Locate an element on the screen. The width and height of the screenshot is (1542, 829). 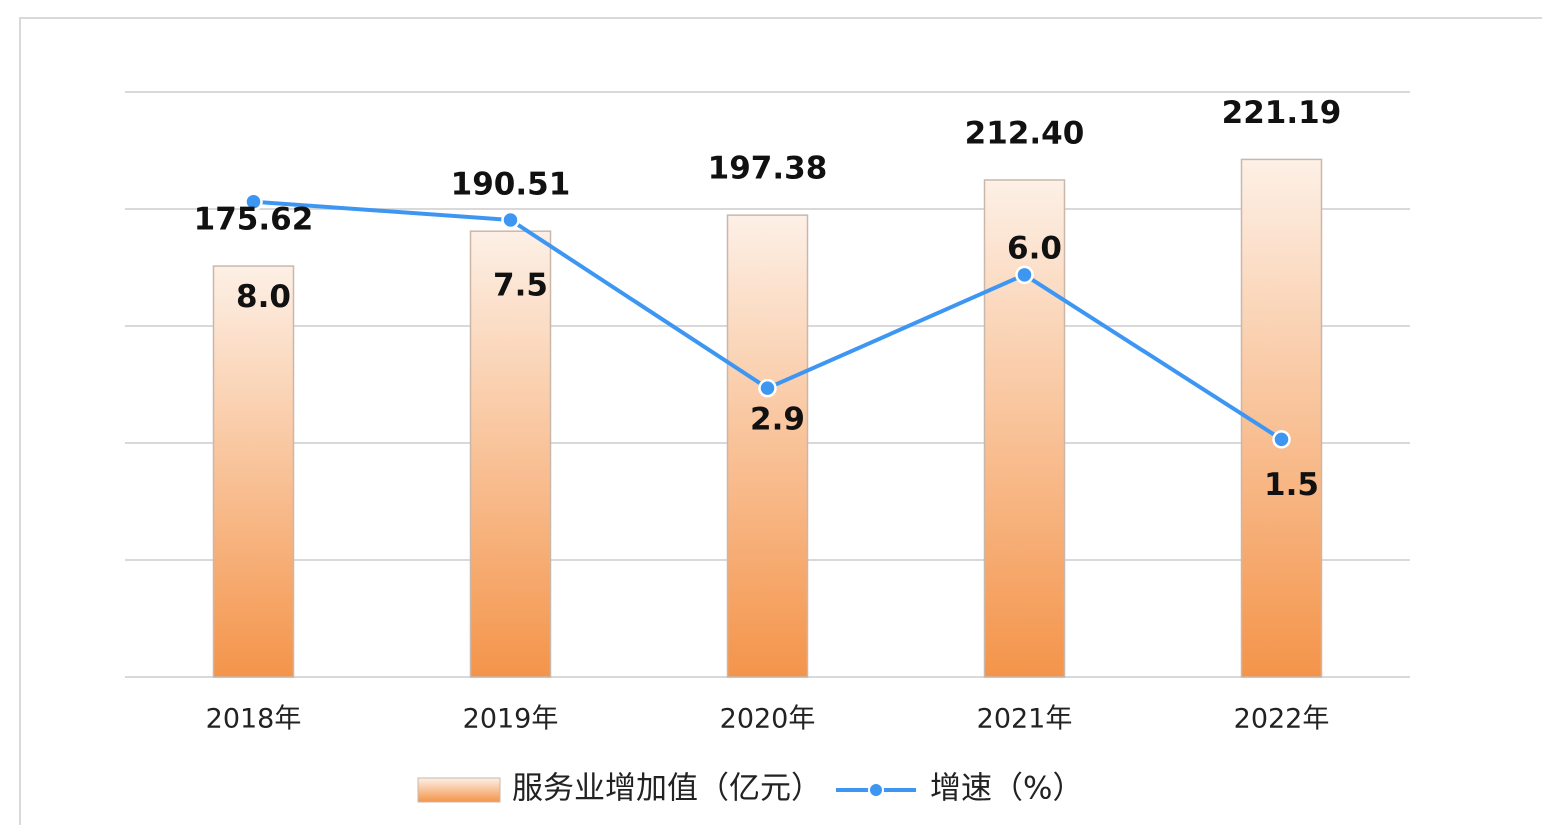
x-tick-label: 2020年 is located at coordinates (768, 719).